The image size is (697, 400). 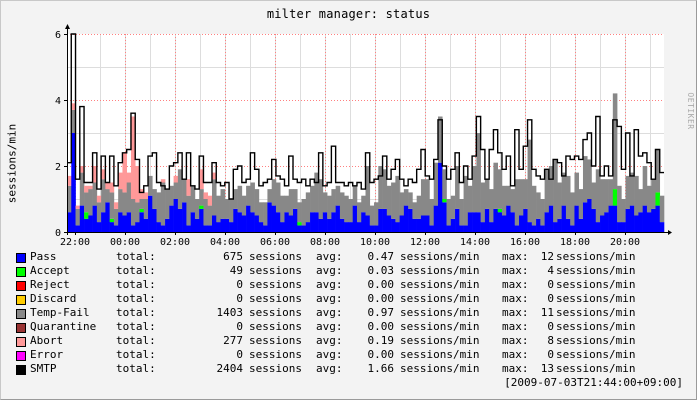 I want to click on legend-avg-unit: sessions/min, so click(x=440, y=354).